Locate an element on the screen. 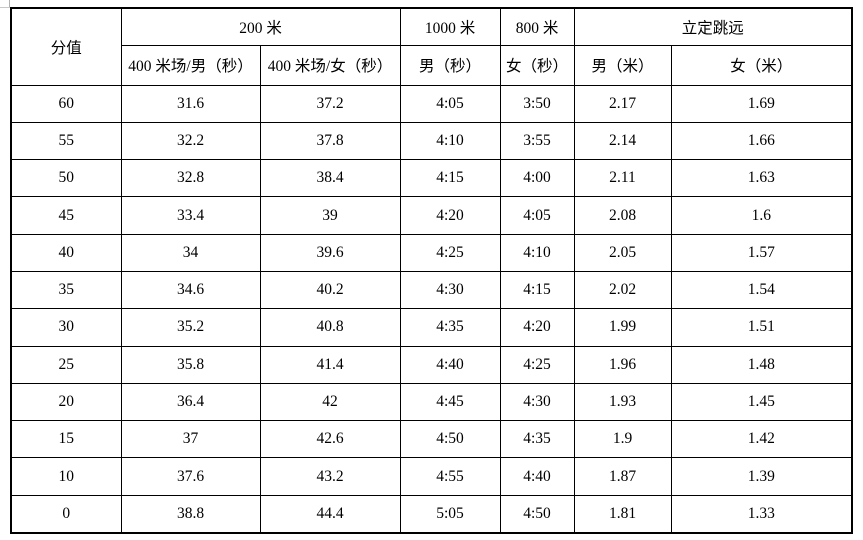 This screenshot has width=863, height=540. table-anchor-mark-horizontal is located at coordinates (5, 7).